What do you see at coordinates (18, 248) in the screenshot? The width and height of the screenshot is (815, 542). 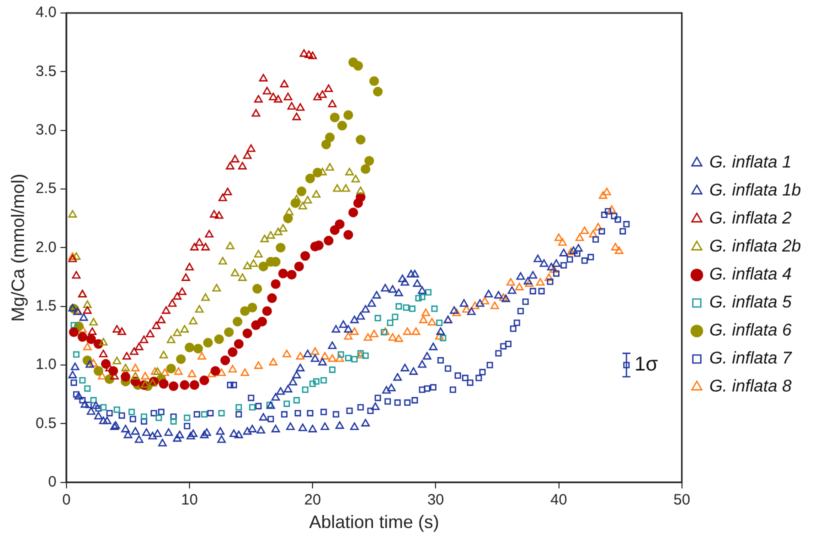 I see `y-axis-title: Mg/Ca (mmol/mol)` at bounding box center [18, 248].